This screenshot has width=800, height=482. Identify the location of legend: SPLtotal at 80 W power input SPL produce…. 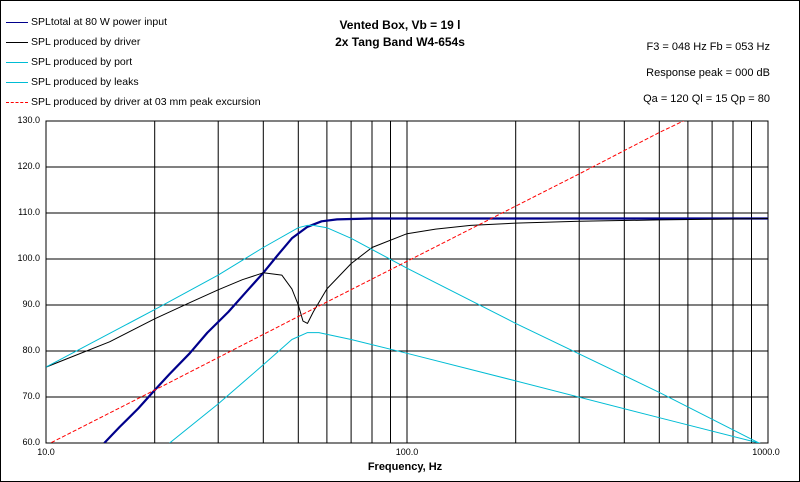
(133, 62).